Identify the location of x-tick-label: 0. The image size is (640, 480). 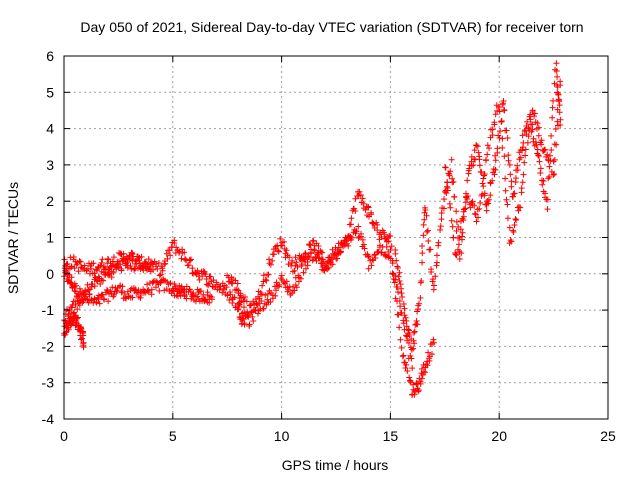
(64, 436).